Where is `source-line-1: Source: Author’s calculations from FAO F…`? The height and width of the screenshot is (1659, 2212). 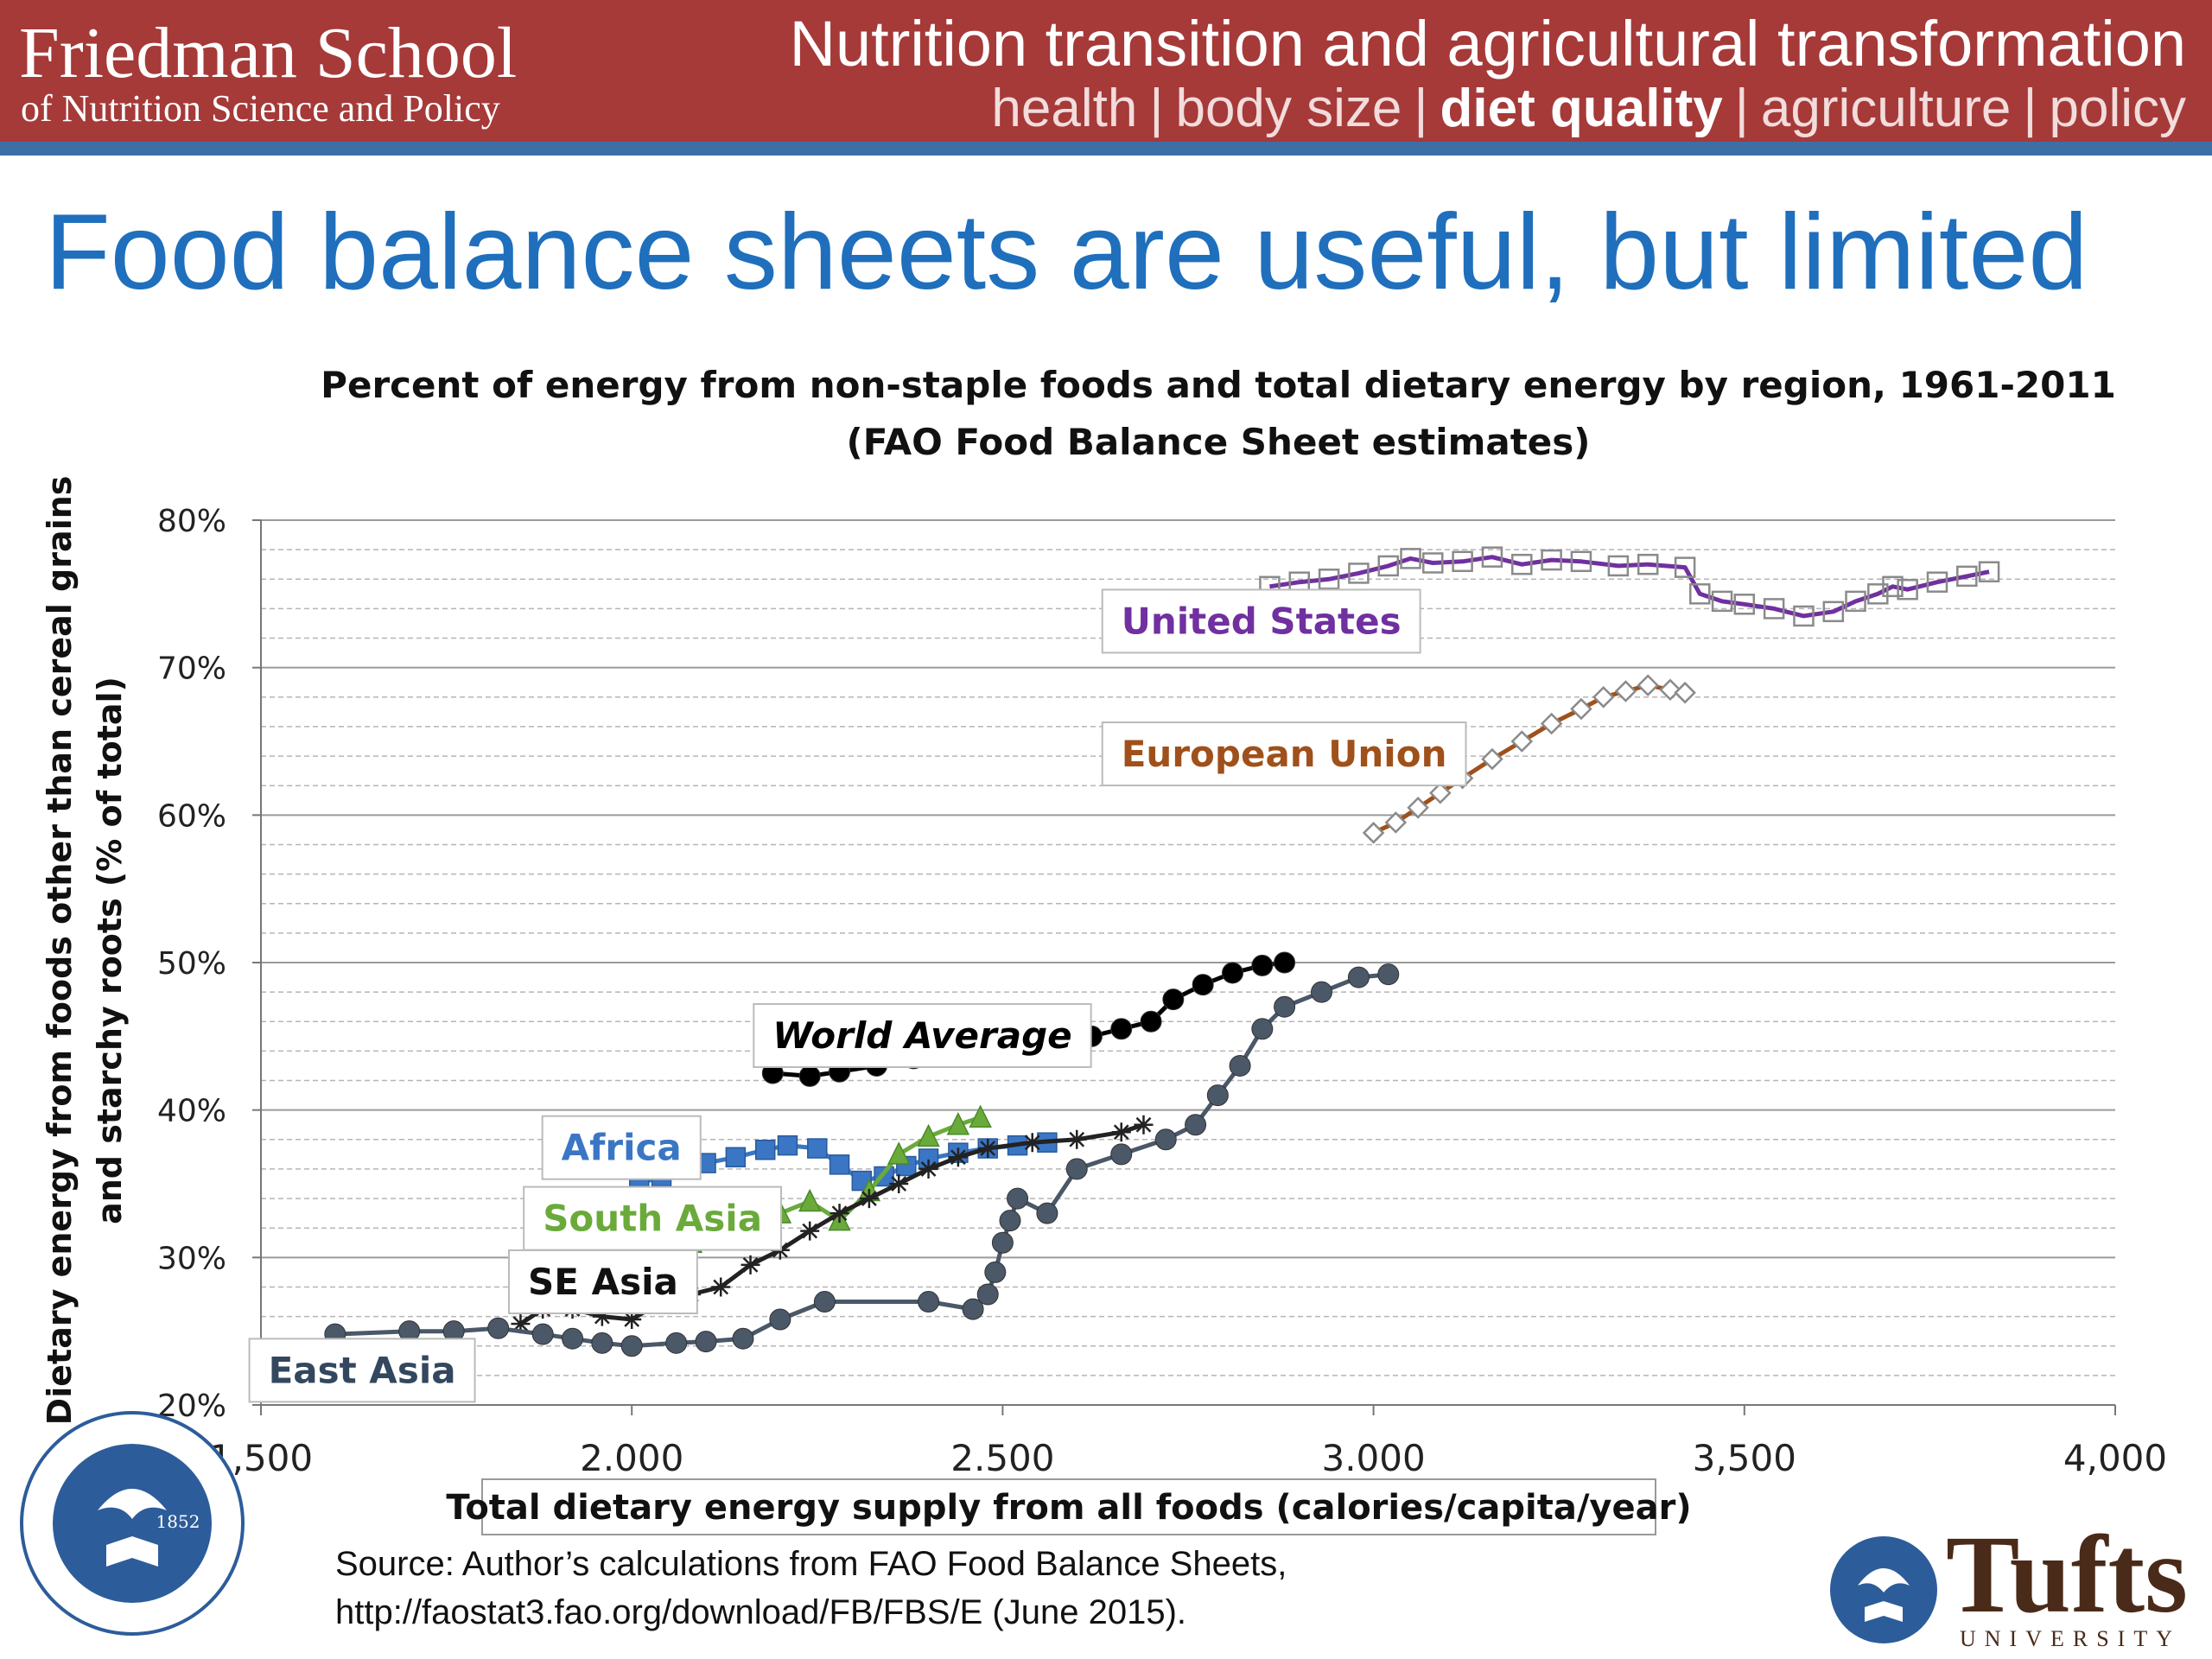 source-line-1: Source: Author’s calculations from FAO F… is located at coordinates (811, 1564).